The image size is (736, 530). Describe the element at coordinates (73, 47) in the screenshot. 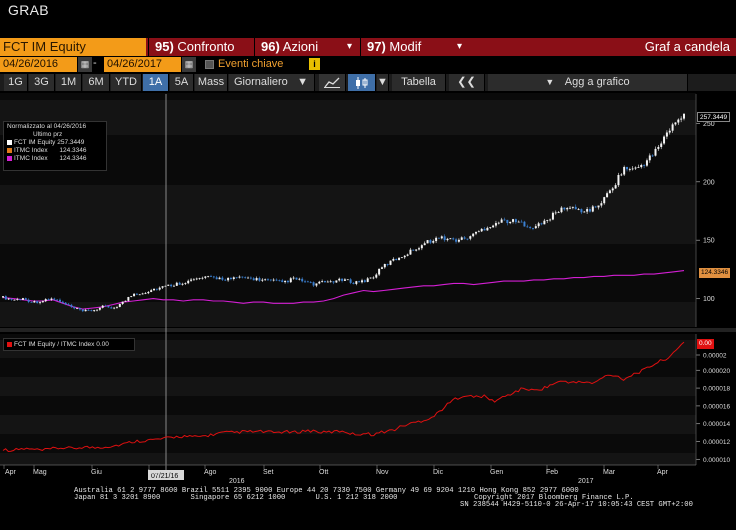

I see `ticker-field: FCT IM Equity` at that location.